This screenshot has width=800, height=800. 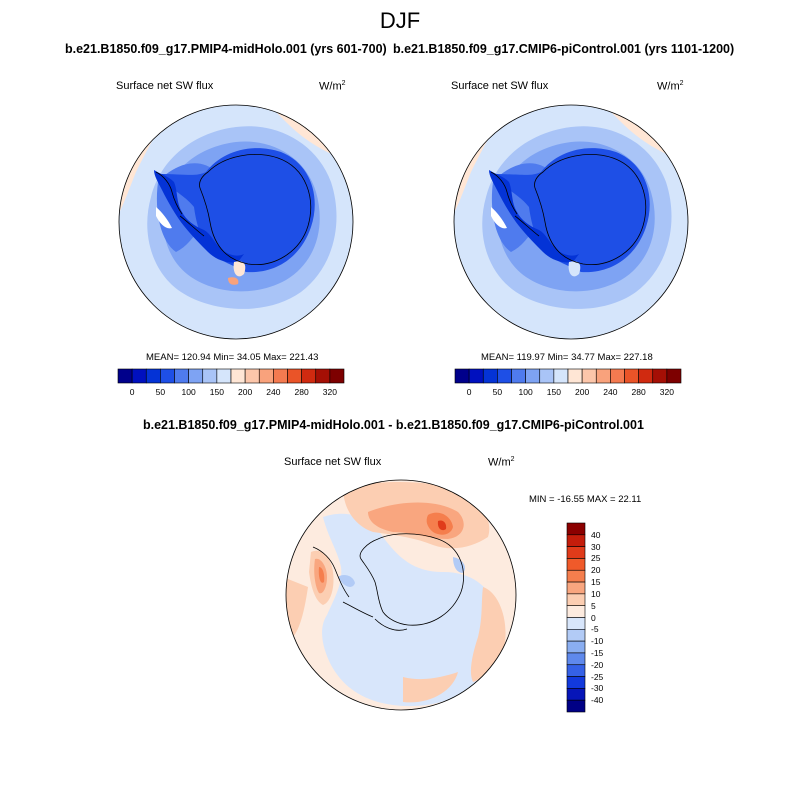 I want to click on panel-a-variable-label: Surface net SW flux, so click(x=165, y=86).